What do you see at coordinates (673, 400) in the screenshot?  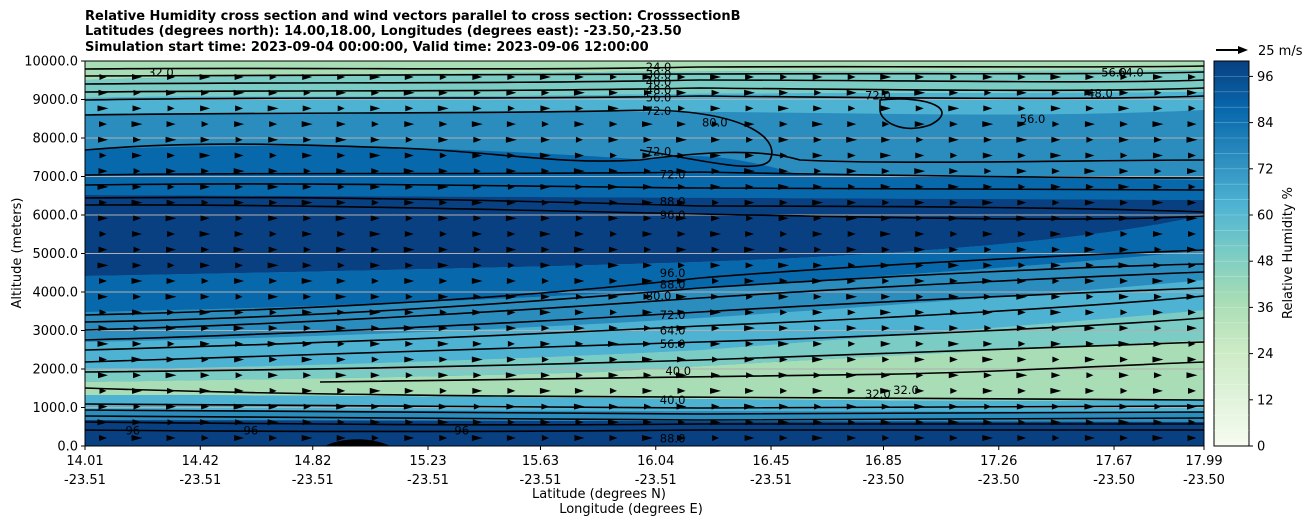 I see `contour-label: 40.0` at bounding box center [673, 400].